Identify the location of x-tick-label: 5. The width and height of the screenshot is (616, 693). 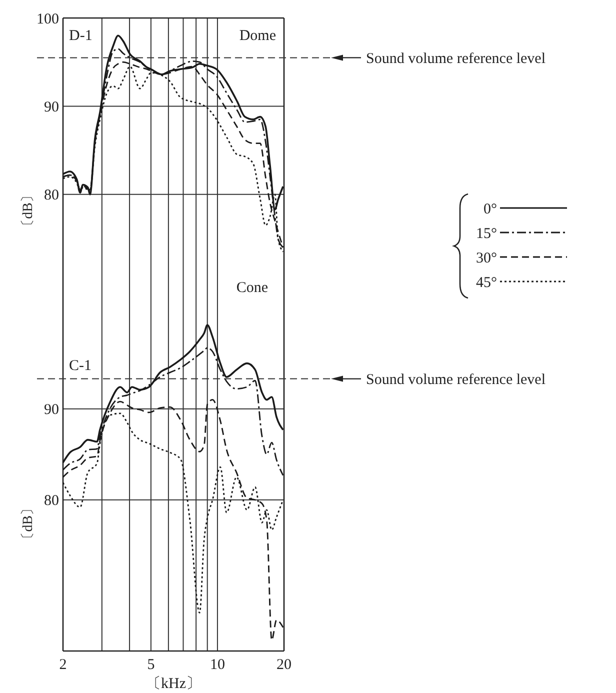
(151, 665).